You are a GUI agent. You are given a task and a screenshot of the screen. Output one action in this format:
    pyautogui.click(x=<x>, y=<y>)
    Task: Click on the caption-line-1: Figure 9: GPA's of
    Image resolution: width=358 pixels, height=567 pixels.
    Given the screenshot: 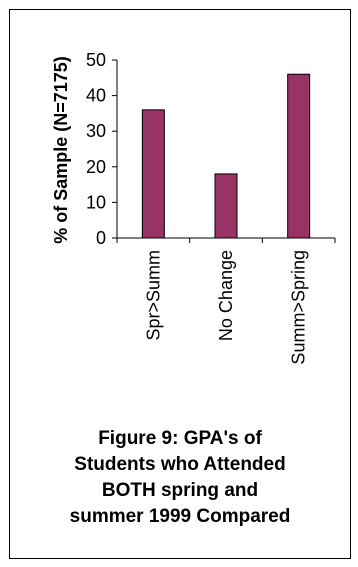 What is the action you would take?
    pyautogui.click(x=180, y=439)
    